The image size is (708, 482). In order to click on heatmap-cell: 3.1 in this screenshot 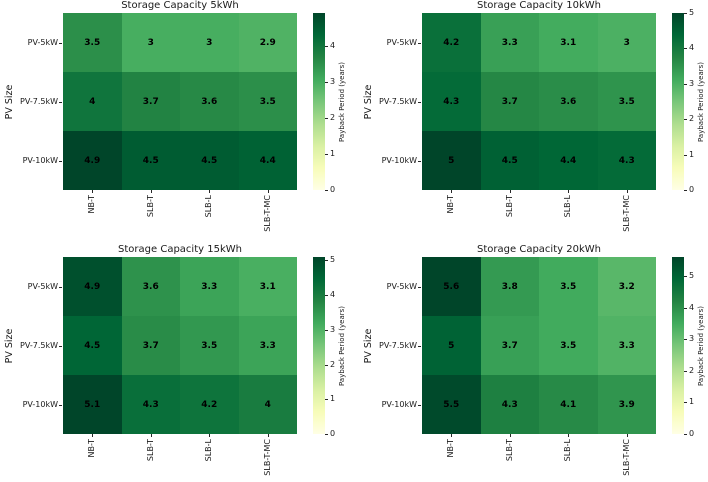, I will do `click(568, 42)`.